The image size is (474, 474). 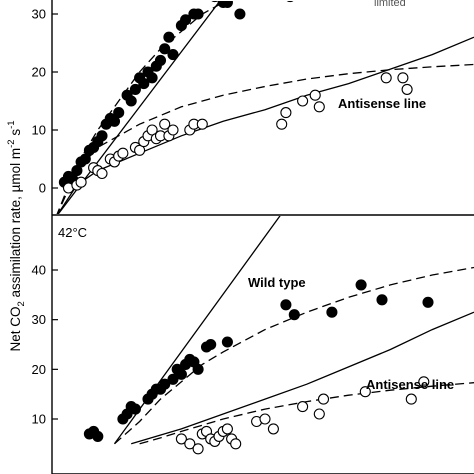 I want to click on temperature-label: 42°C, so click(x=72, y=232).